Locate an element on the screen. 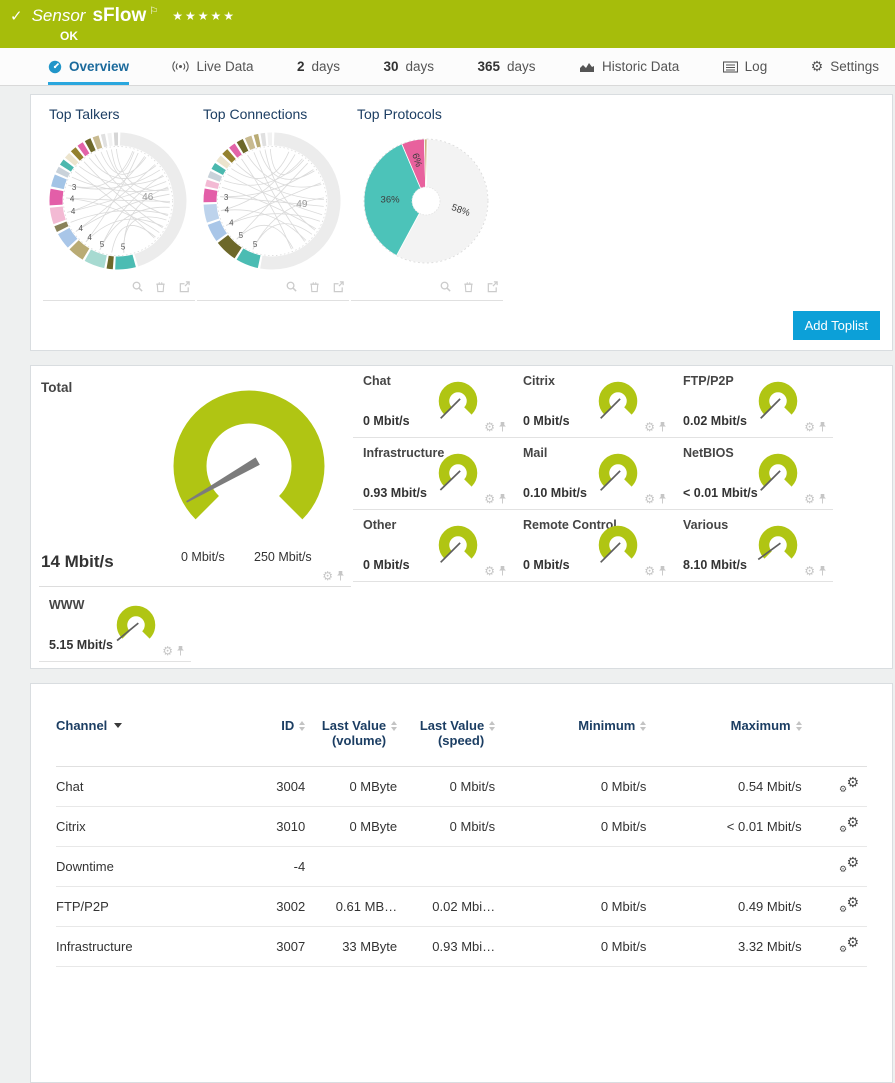 The height and width of the screenshot is (1083, 895). svg-text: 5 is located at coordinates (102, 244).